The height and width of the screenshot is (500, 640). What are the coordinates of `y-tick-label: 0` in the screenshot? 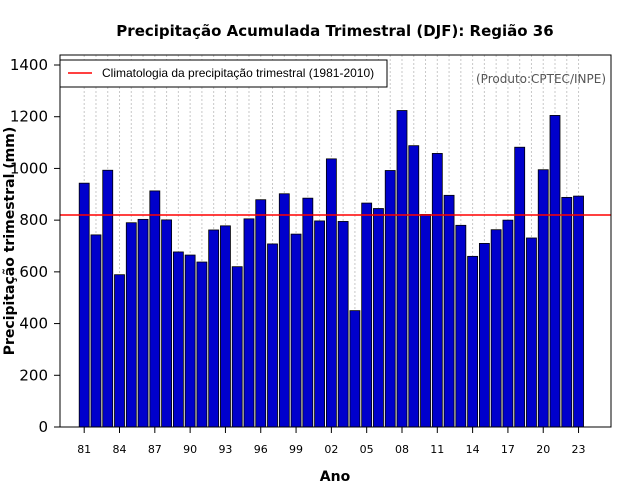 It's located at (43, 427).